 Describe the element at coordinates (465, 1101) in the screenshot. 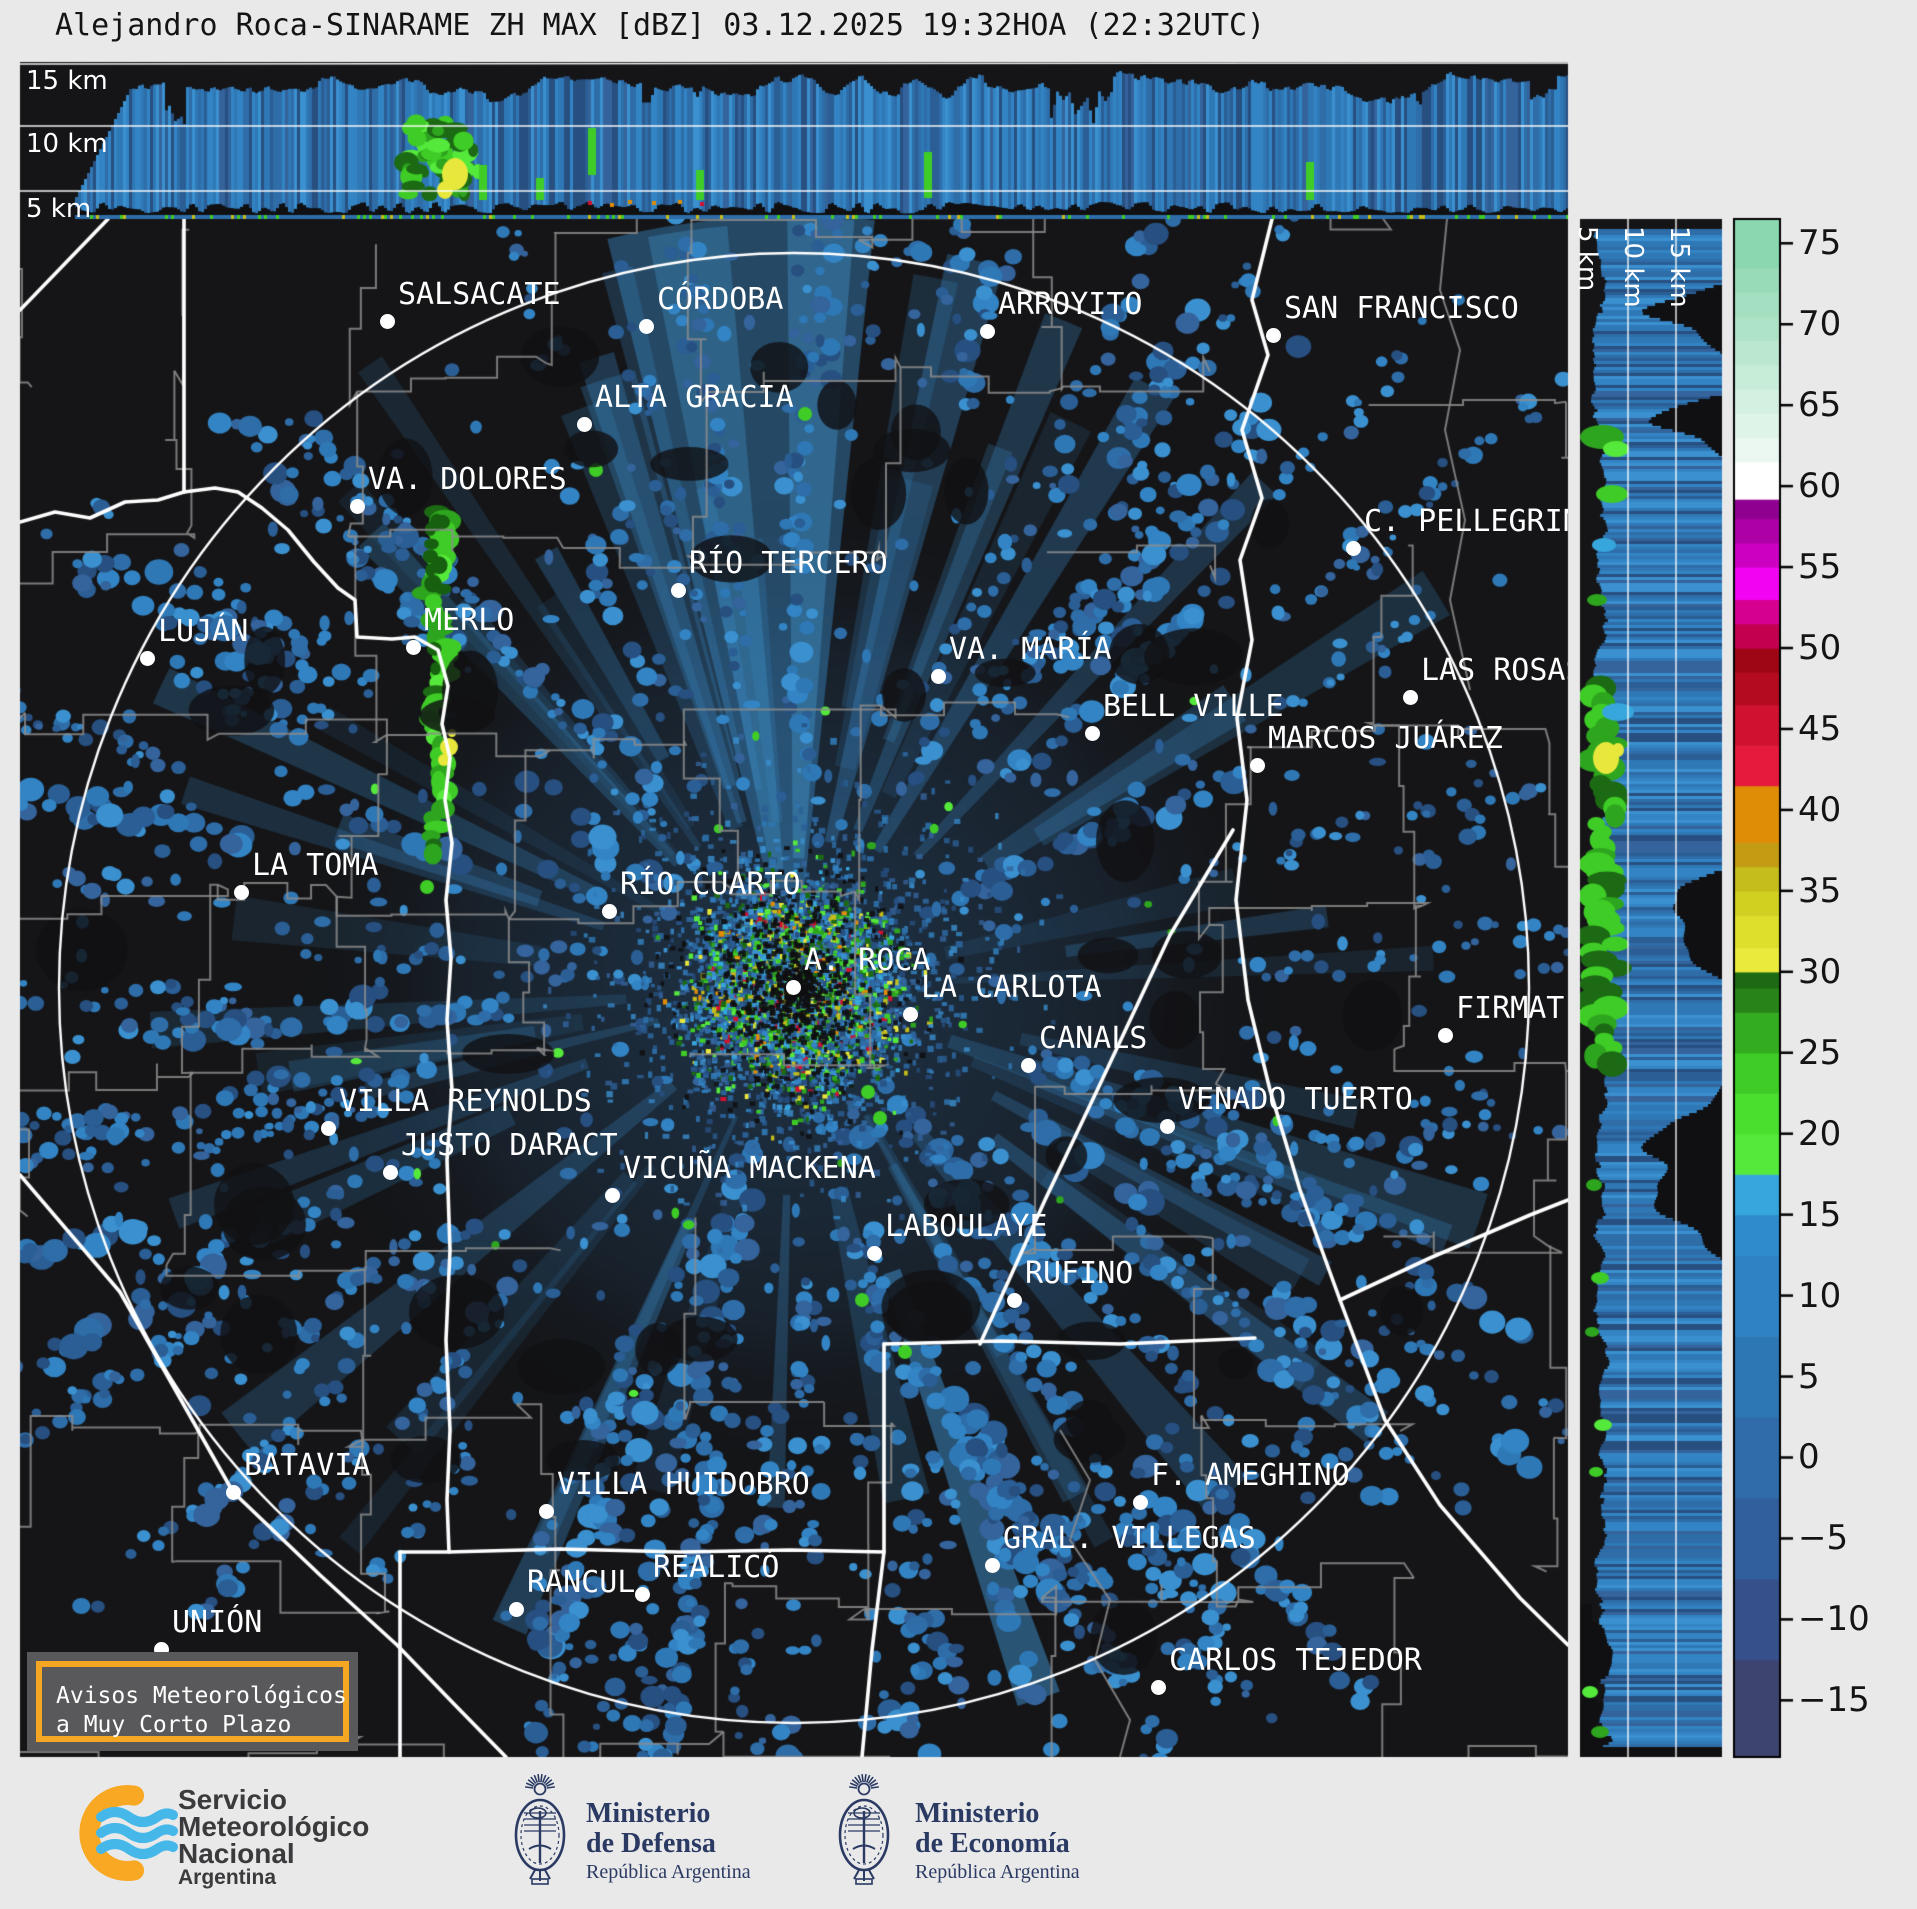

I see `city-label: VILLA REYNOLDS` at that location.